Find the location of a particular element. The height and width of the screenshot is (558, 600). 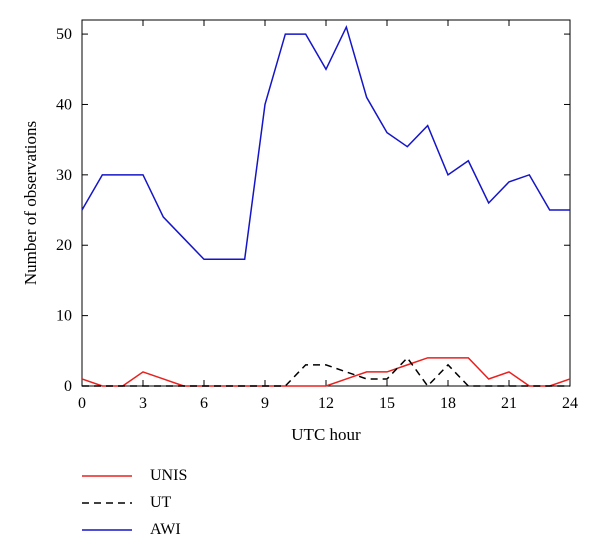

legend-label-awi: AWI is located at coordinates (165, 529).